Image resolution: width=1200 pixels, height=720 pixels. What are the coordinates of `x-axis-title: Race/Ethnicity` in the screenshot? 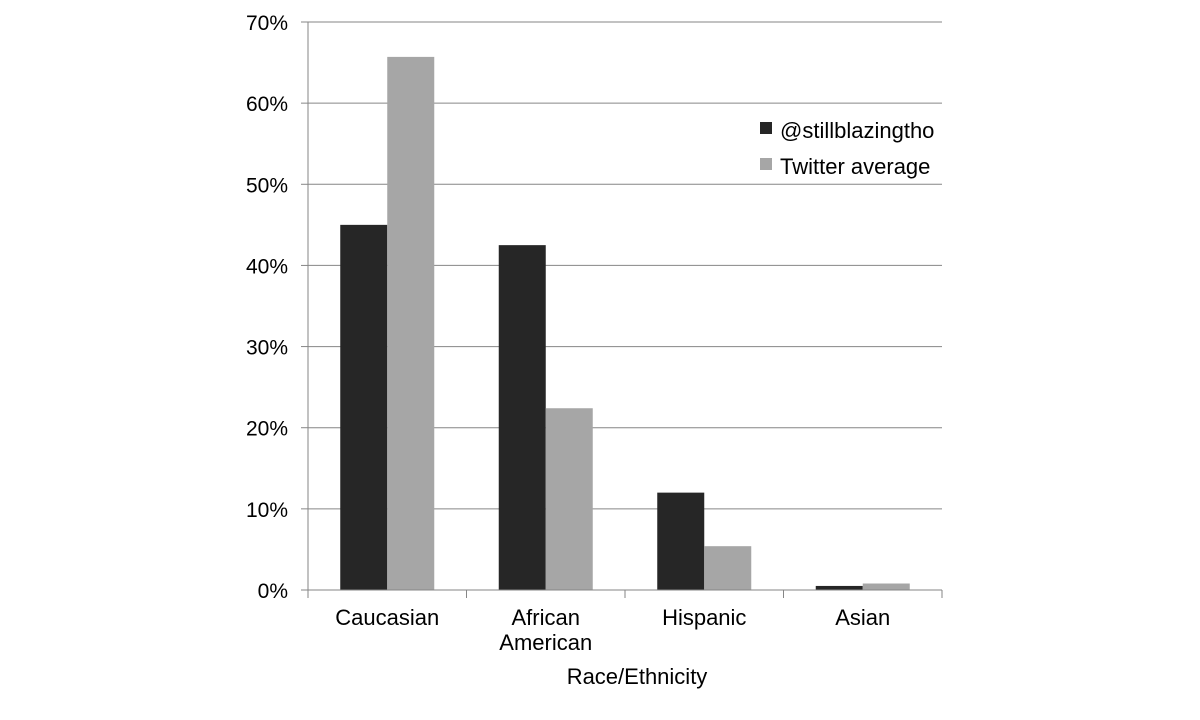 It's located at (637, 676).